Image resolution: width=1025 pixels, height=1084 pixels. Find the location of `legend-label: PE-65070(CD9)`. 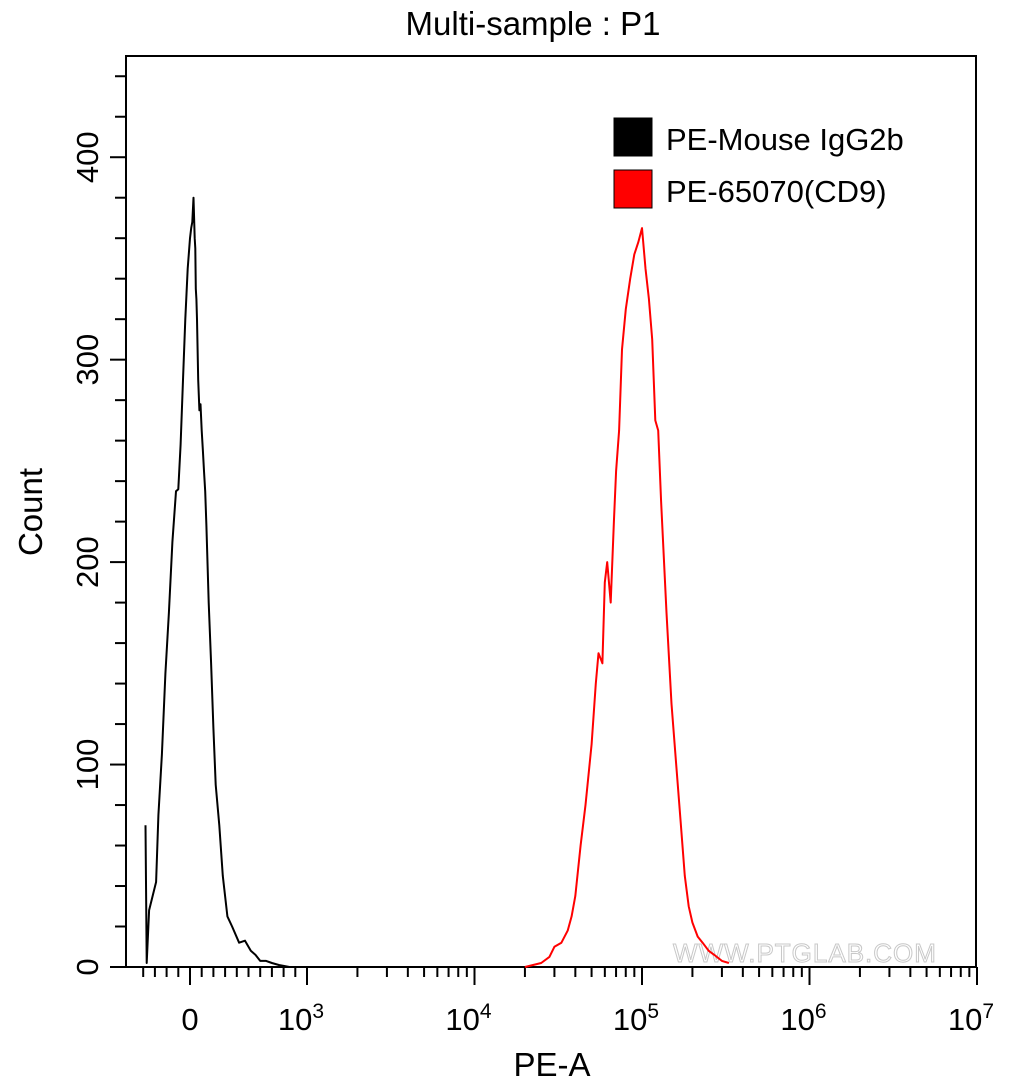

legend-label: PE-65070(CD9) is located at coordinates (776, 191).